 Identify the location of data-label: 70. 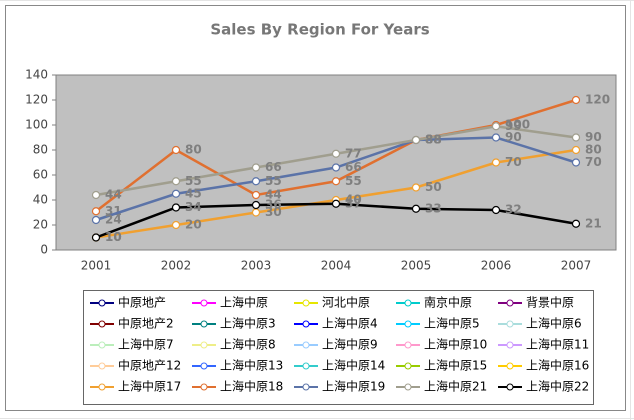
(593, 162).